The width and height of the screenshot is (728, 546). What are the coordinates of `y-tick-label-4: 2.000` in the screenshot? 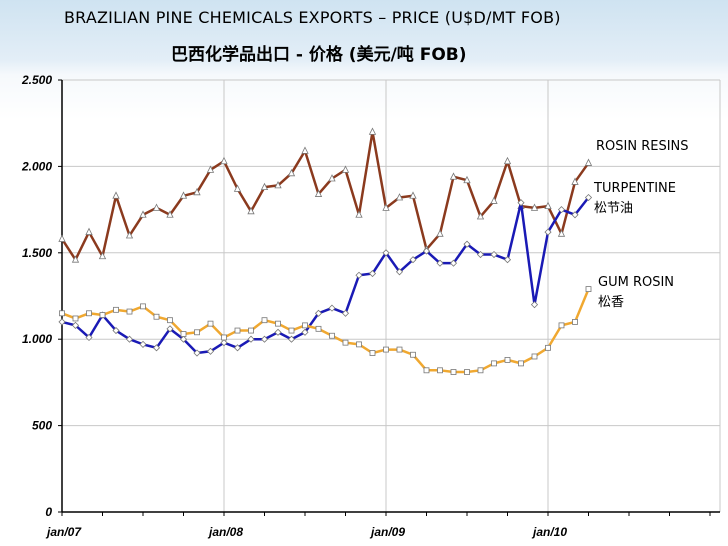 It's located at (36, 166).